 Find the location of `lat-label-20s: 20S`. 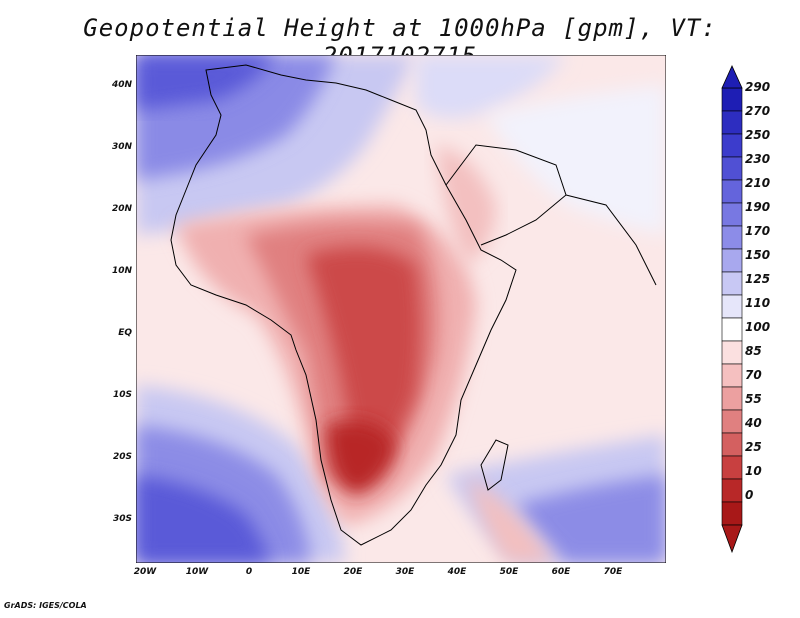

lat-label-20s: 20S is located at coordinates (122, 457).